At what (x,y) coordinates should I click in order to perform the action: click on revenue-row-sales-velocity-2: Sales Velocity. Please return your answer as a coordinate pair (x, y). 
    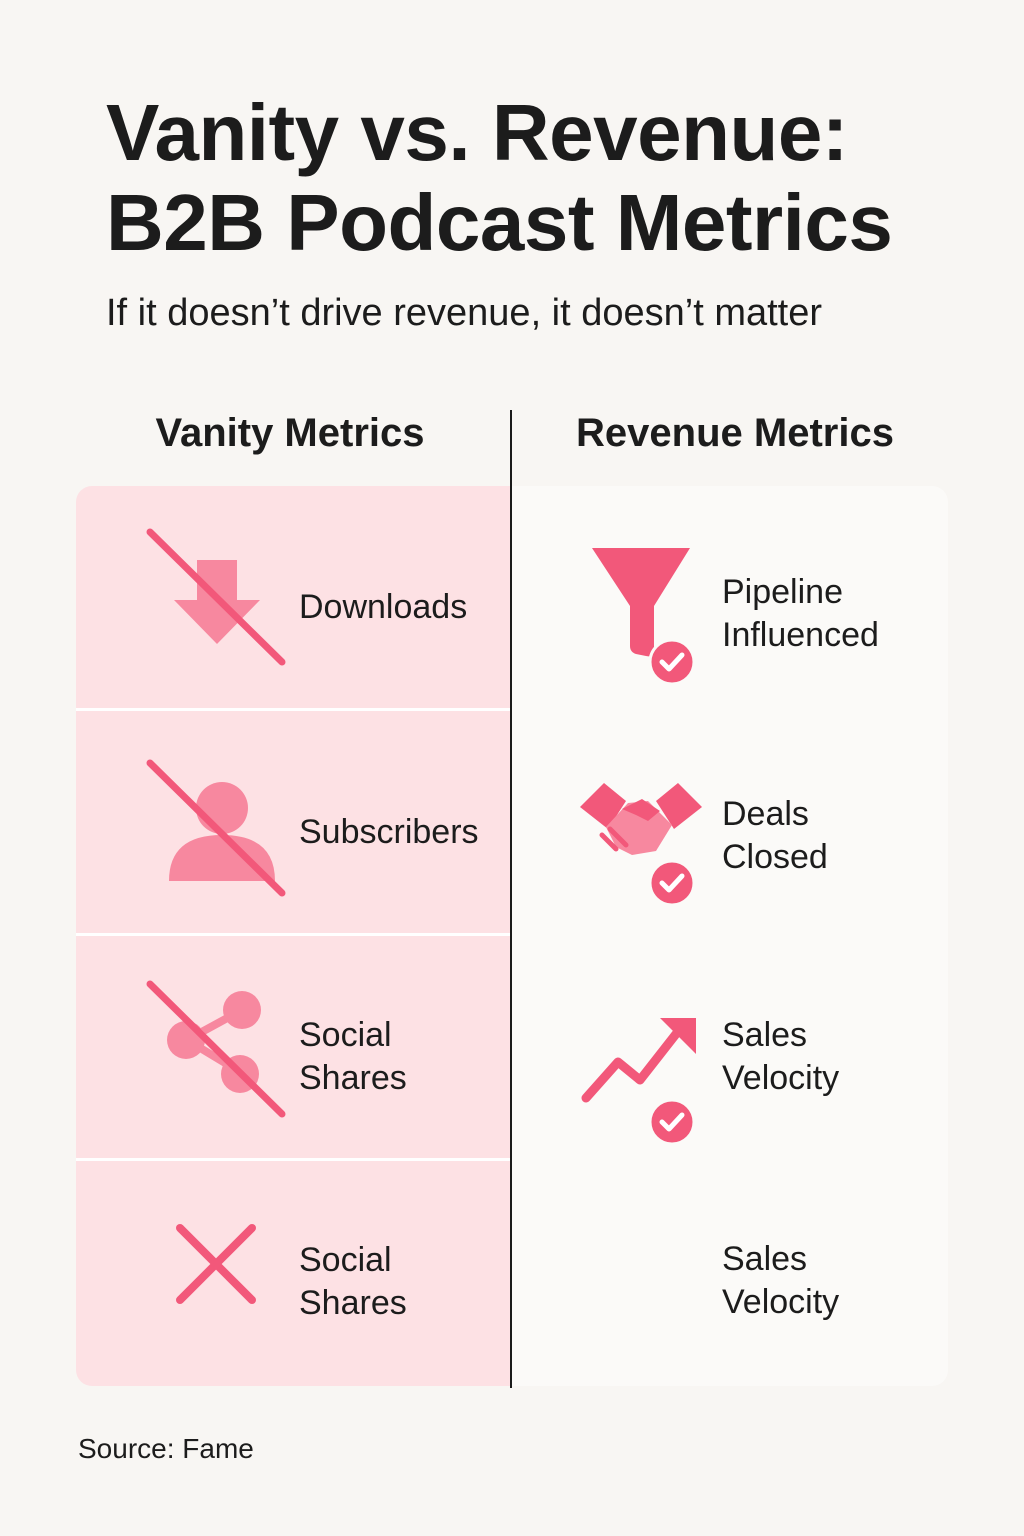
    Looking at the image, I should click on (730, 1272).